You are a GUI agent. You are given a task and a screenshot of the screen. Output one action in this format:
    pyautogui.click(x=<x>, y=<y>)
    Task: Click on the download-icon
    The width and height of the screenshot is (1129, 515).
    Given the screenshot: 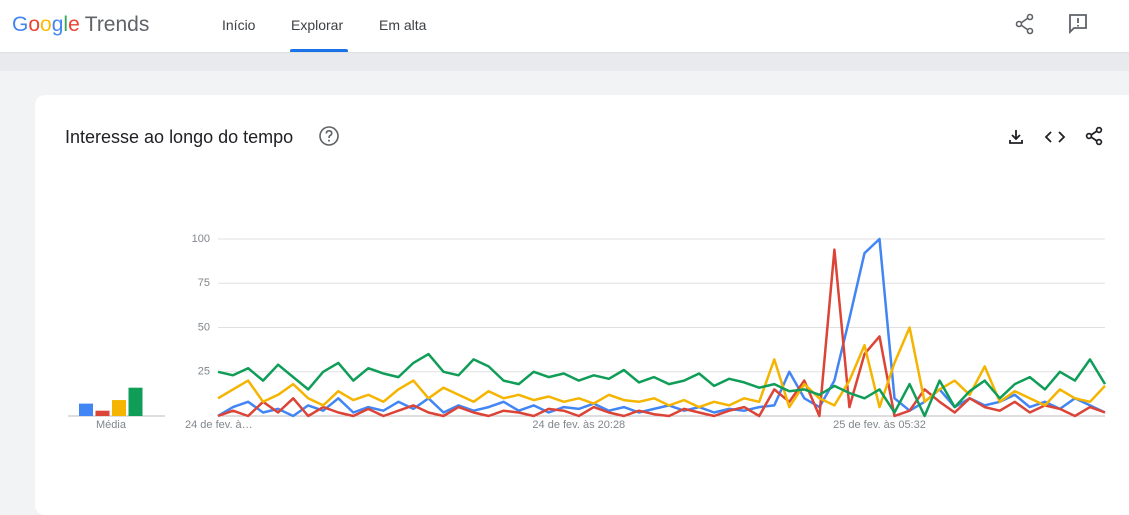 What is the action you would take?
    pyautogui.click(x=1016, y=137)
    